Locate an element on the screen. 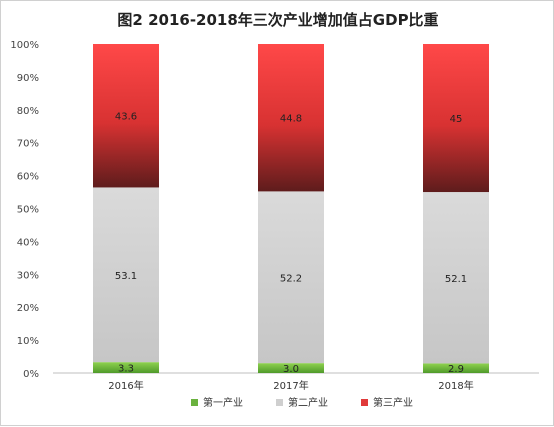 Image resolution: width=554 pixels, height=427 pixels. data-label: 53.1 is located at coordinates (126, 276).